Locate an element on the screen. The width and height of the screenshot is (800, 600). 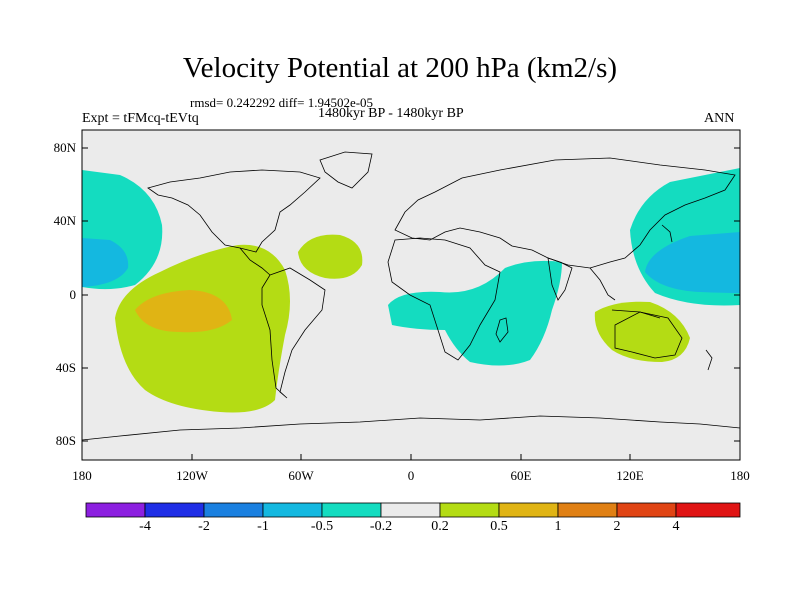
contour-fill-australia is located at coordinates (642, 331).